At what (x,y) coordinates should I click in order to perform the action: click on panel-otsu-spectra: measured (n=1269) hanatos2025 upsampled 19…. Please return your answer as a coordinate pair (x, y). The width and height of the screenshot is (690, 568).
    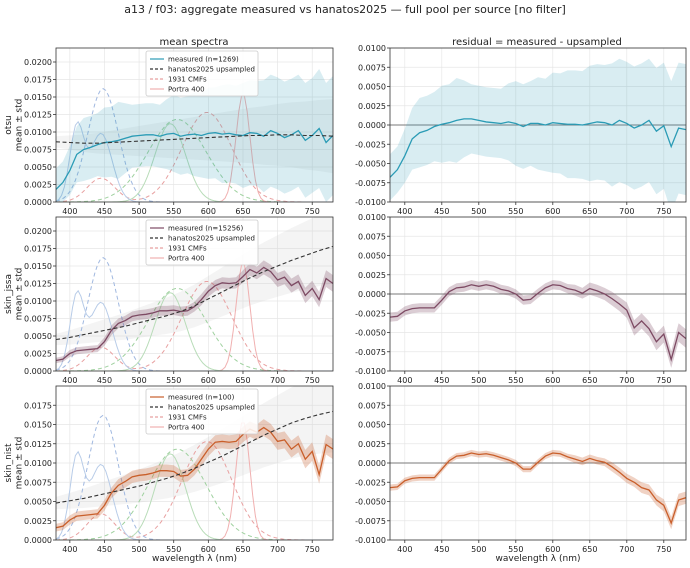
    Looking at the image, I should click on (169, 131).